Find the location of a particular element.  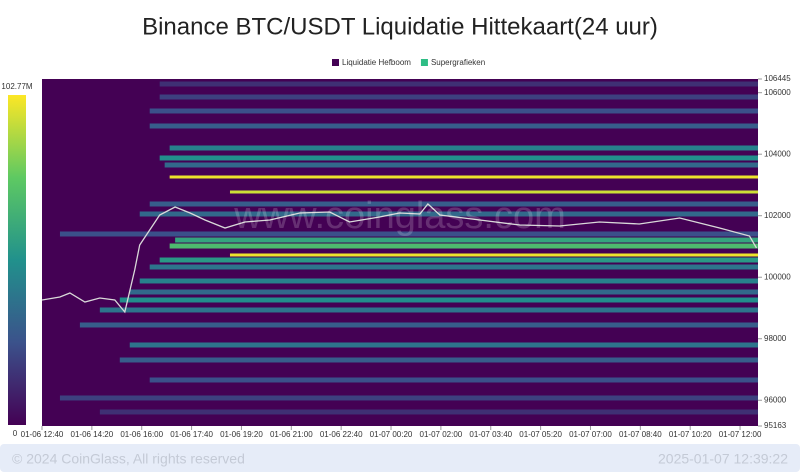

x-tick-label: 01-06 19:20 is located at coordinates (241, 434).